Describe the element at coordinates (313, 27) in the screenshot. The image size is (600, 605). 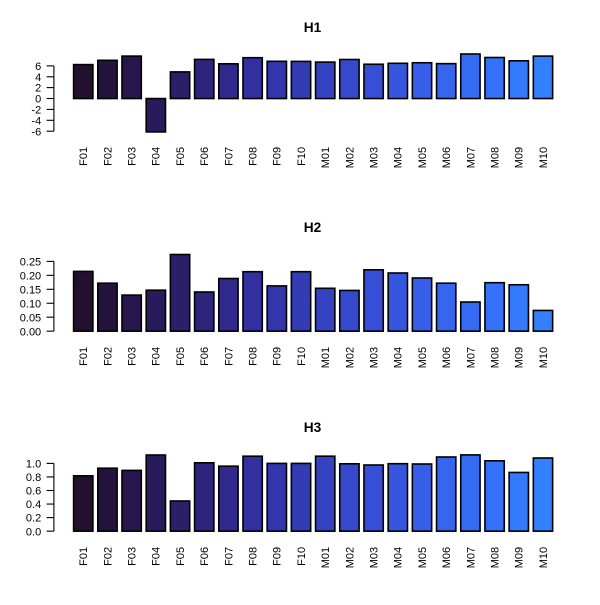
I see `svg-text: H1` at that location.